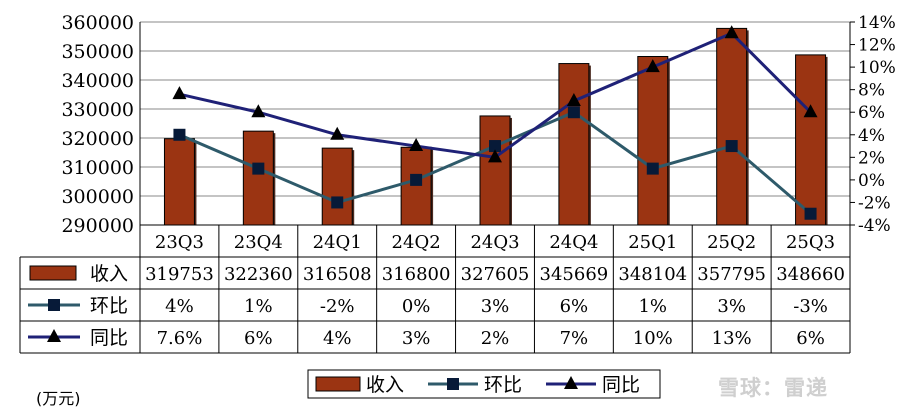 The height and width of the screenshot is (418, 912). I want to click on unit-label: (万元), so click(58, 398).